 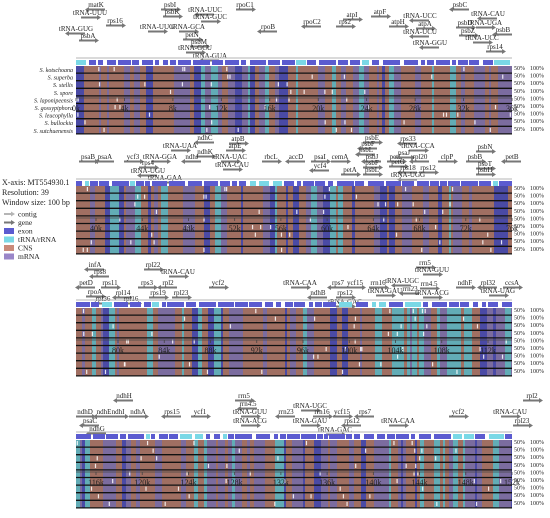 I want to click on gene-label: tRNA-CAU, so click(x=488, y=14).